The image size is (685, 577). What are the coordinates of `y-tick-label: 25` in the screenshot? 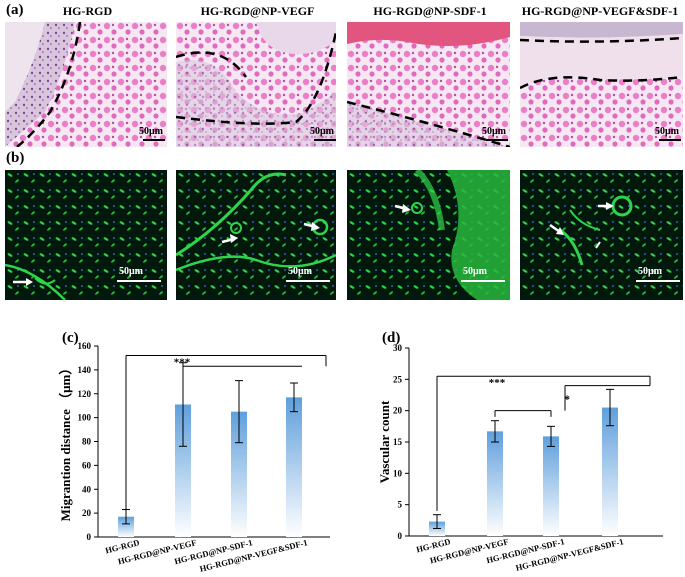 It's located at (398, 379).